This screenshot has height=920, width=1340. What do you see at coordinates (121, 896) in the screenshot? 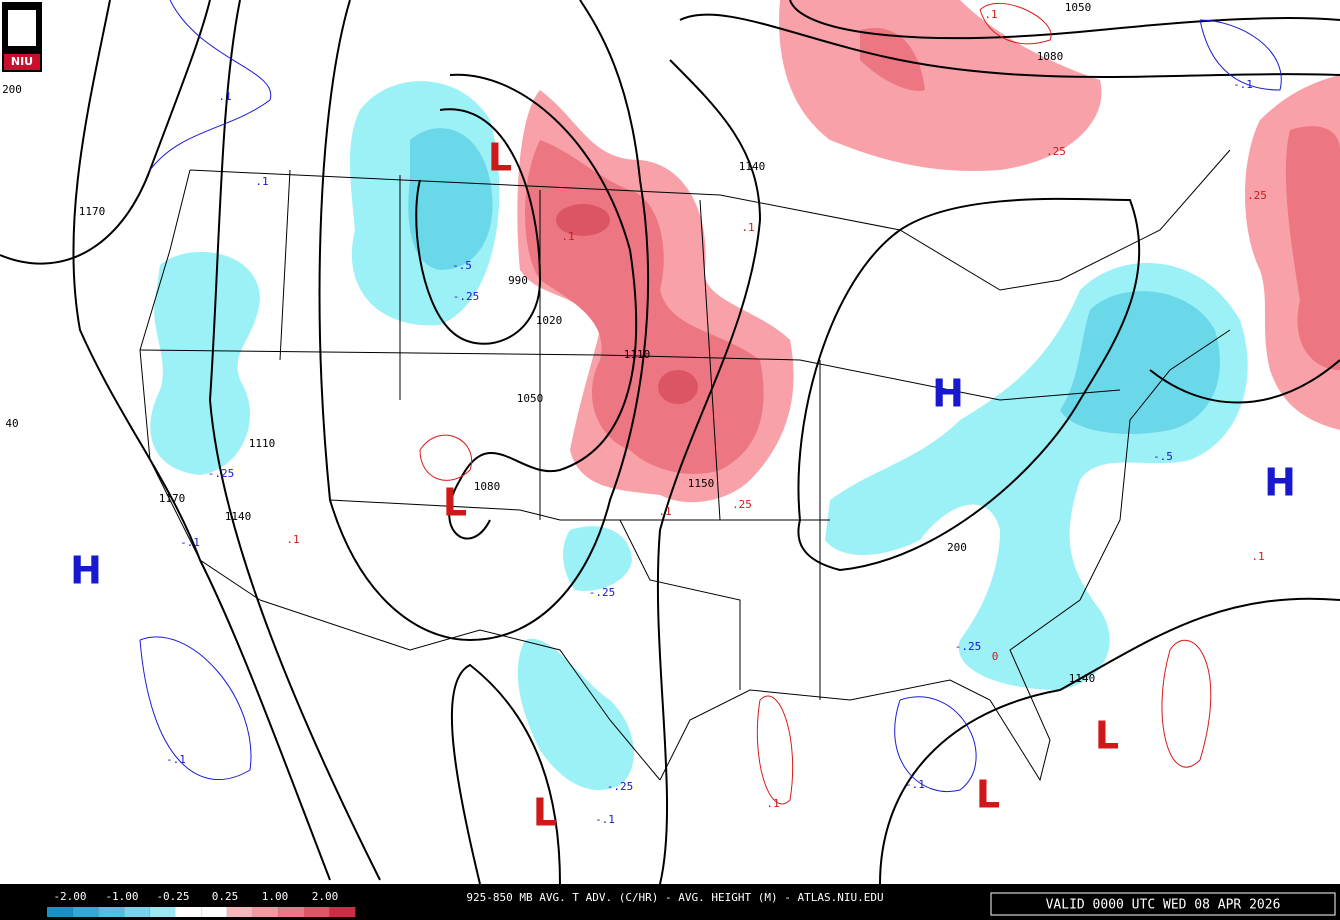
I see `colorbar-label: -1.00` at bounding box center [121, 896].